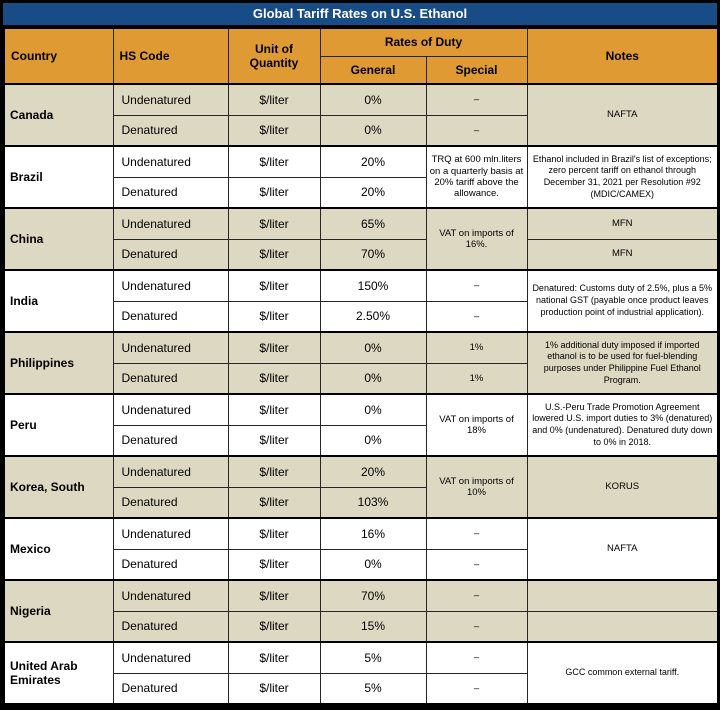 The image size is (720, 710). What do you see at coordinates (58, 239) in the screenshot?
I see `country-cell: China` at bounding box center [58, 239].